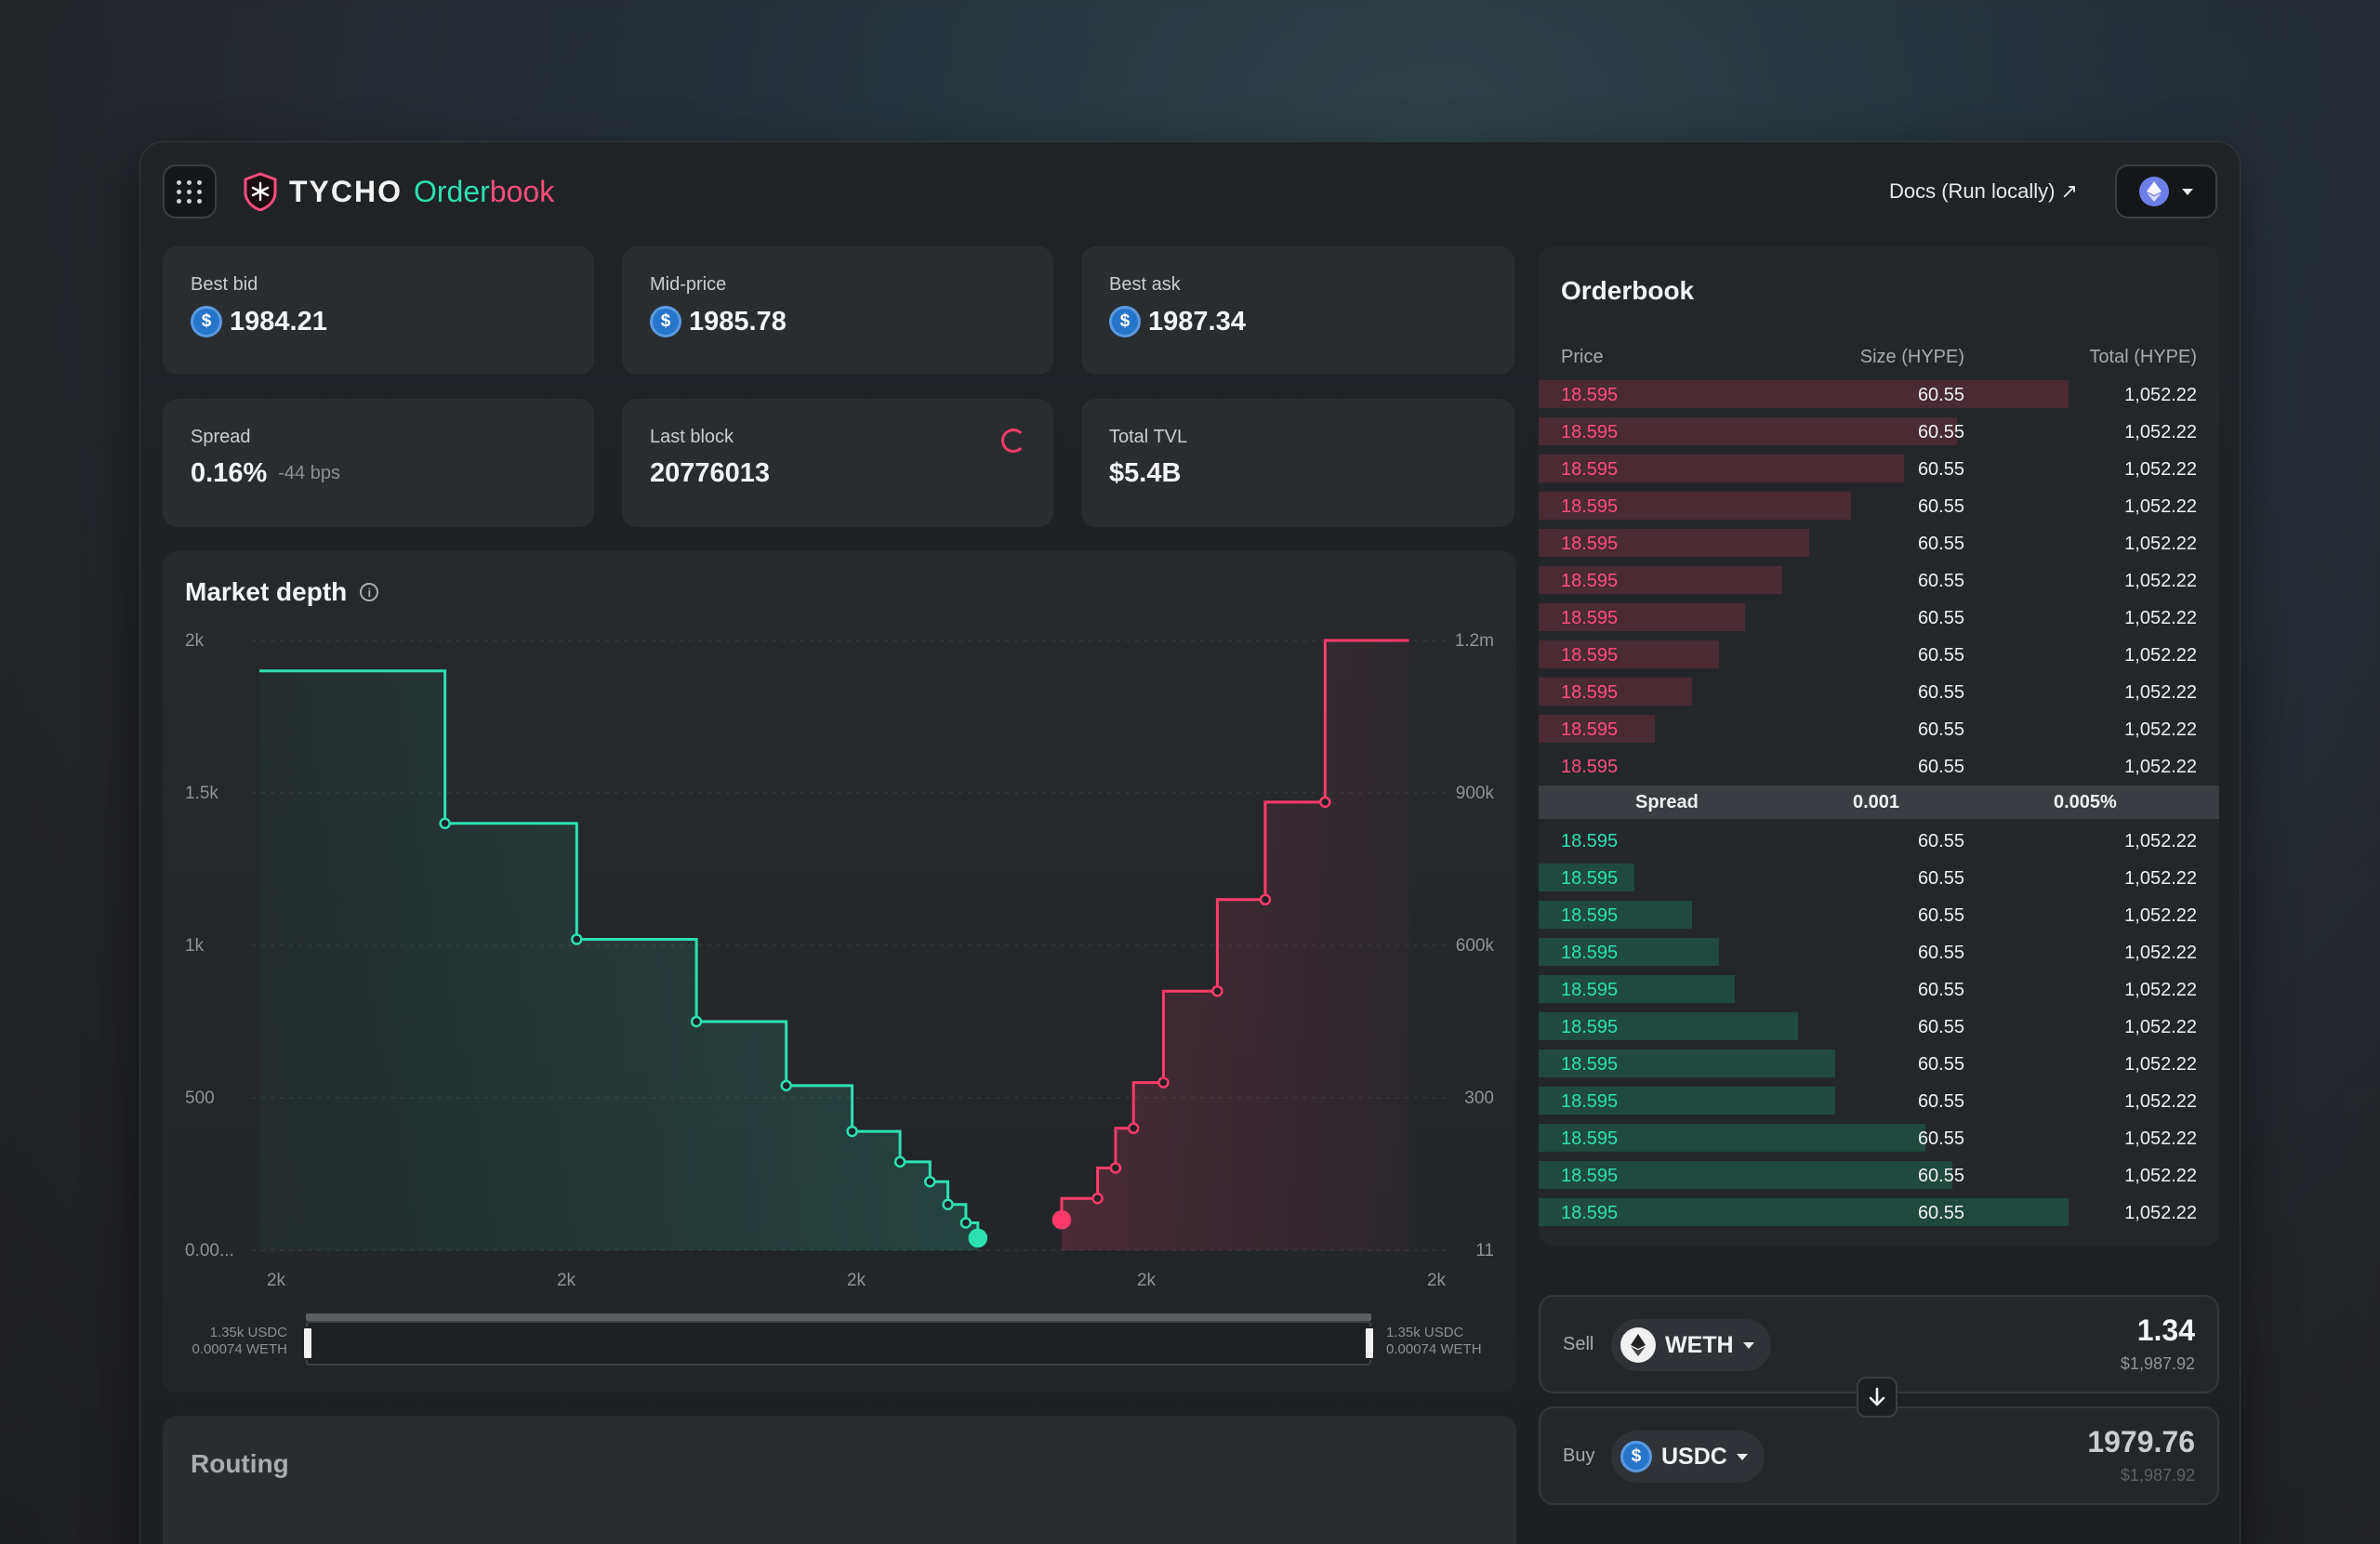 This screenshot has height=1544, width=2380. I want to click on app-menu-button, so click(190, 191).